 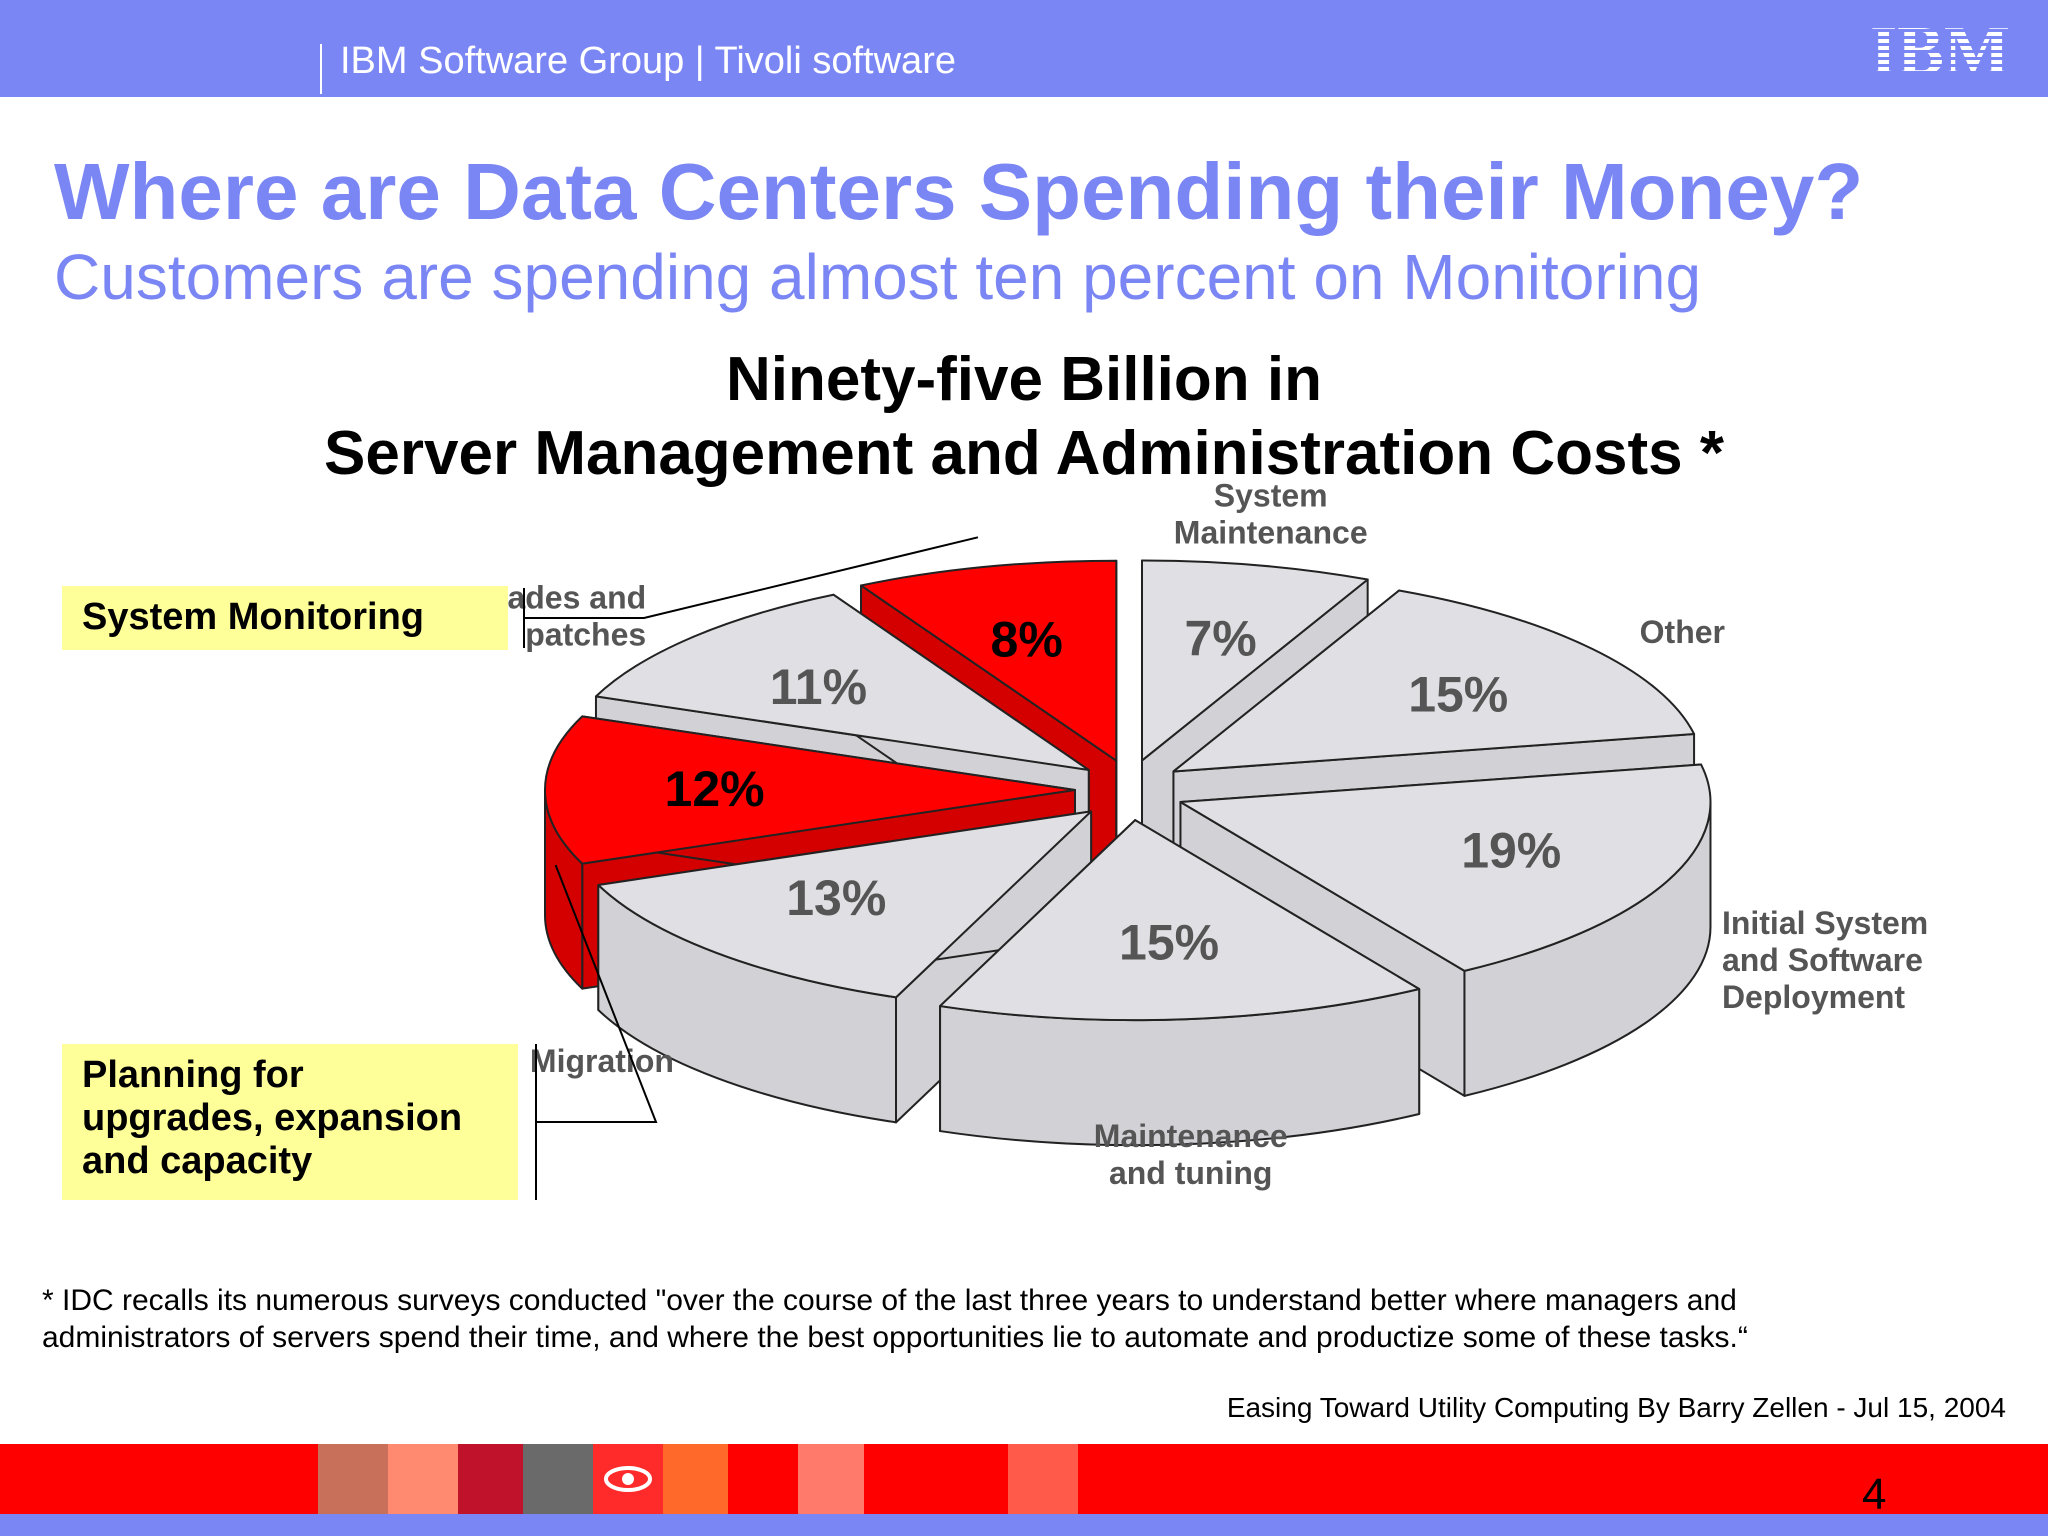 I want to click on ibm-logo-text: IBM, so click(x=1940, y=48).